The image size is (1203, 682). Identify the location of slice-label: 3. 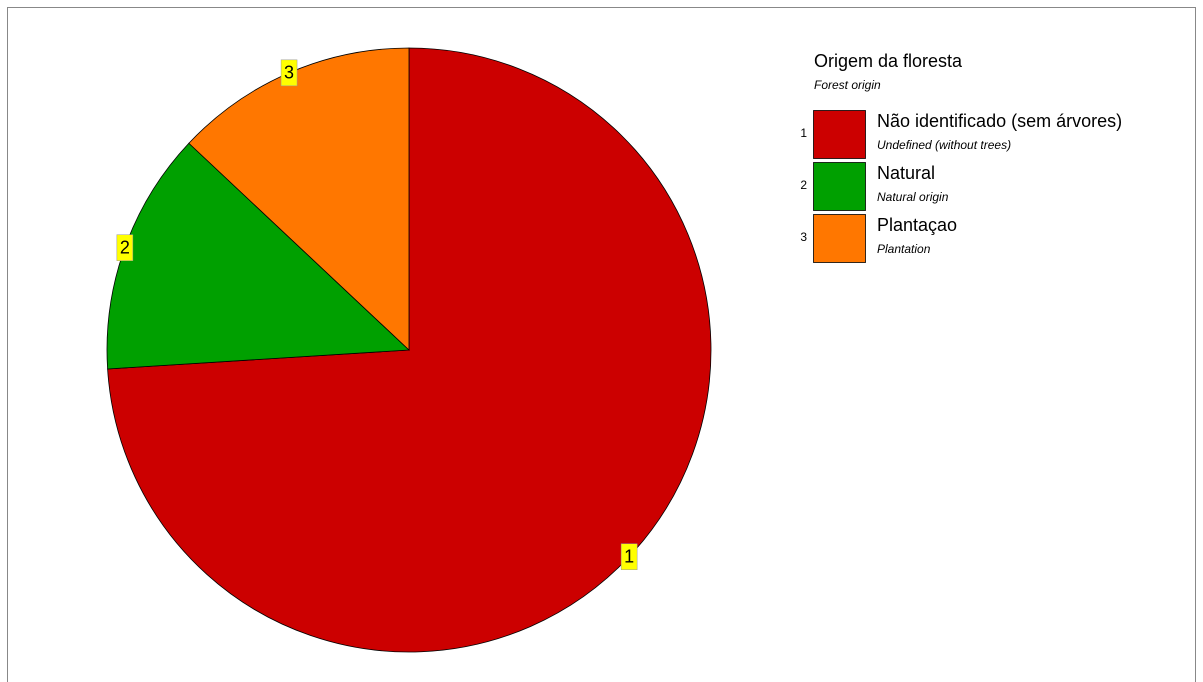
(289, 73).